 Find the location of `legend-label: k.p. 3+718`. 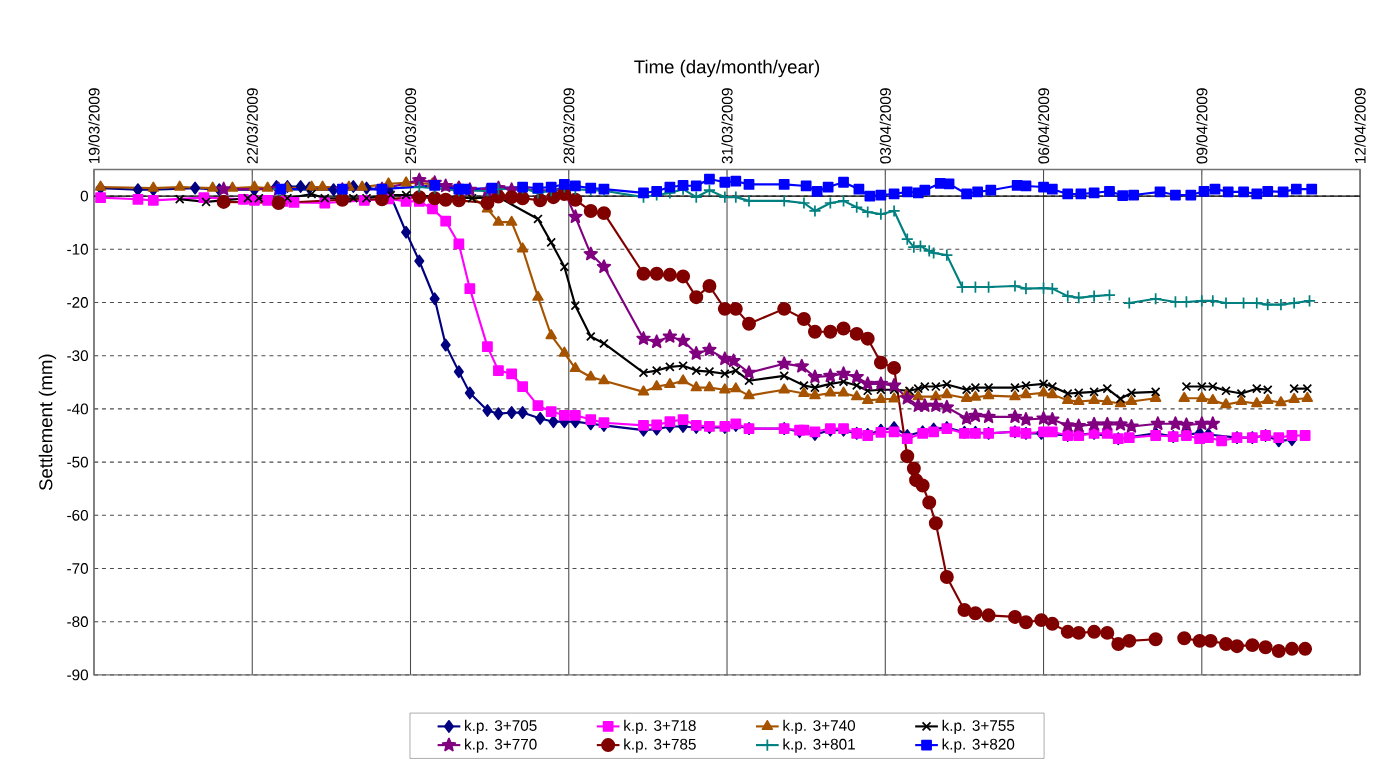

legend-label: k.p. 3+718 is located at coordinates (660, 727).